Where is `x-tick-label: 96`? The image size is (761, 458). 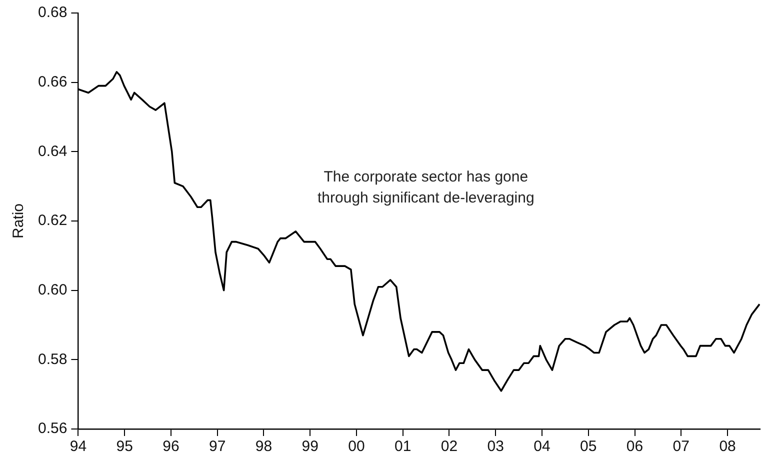
x-tick-label: 96 is located at coordinates (171, 447).